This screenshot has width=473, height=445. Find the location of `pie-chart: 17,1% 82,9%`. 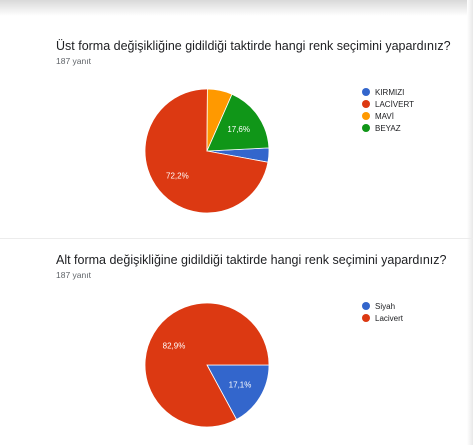

pie-chart: 17,1% 82,9% is located at coordinates (207, 365).